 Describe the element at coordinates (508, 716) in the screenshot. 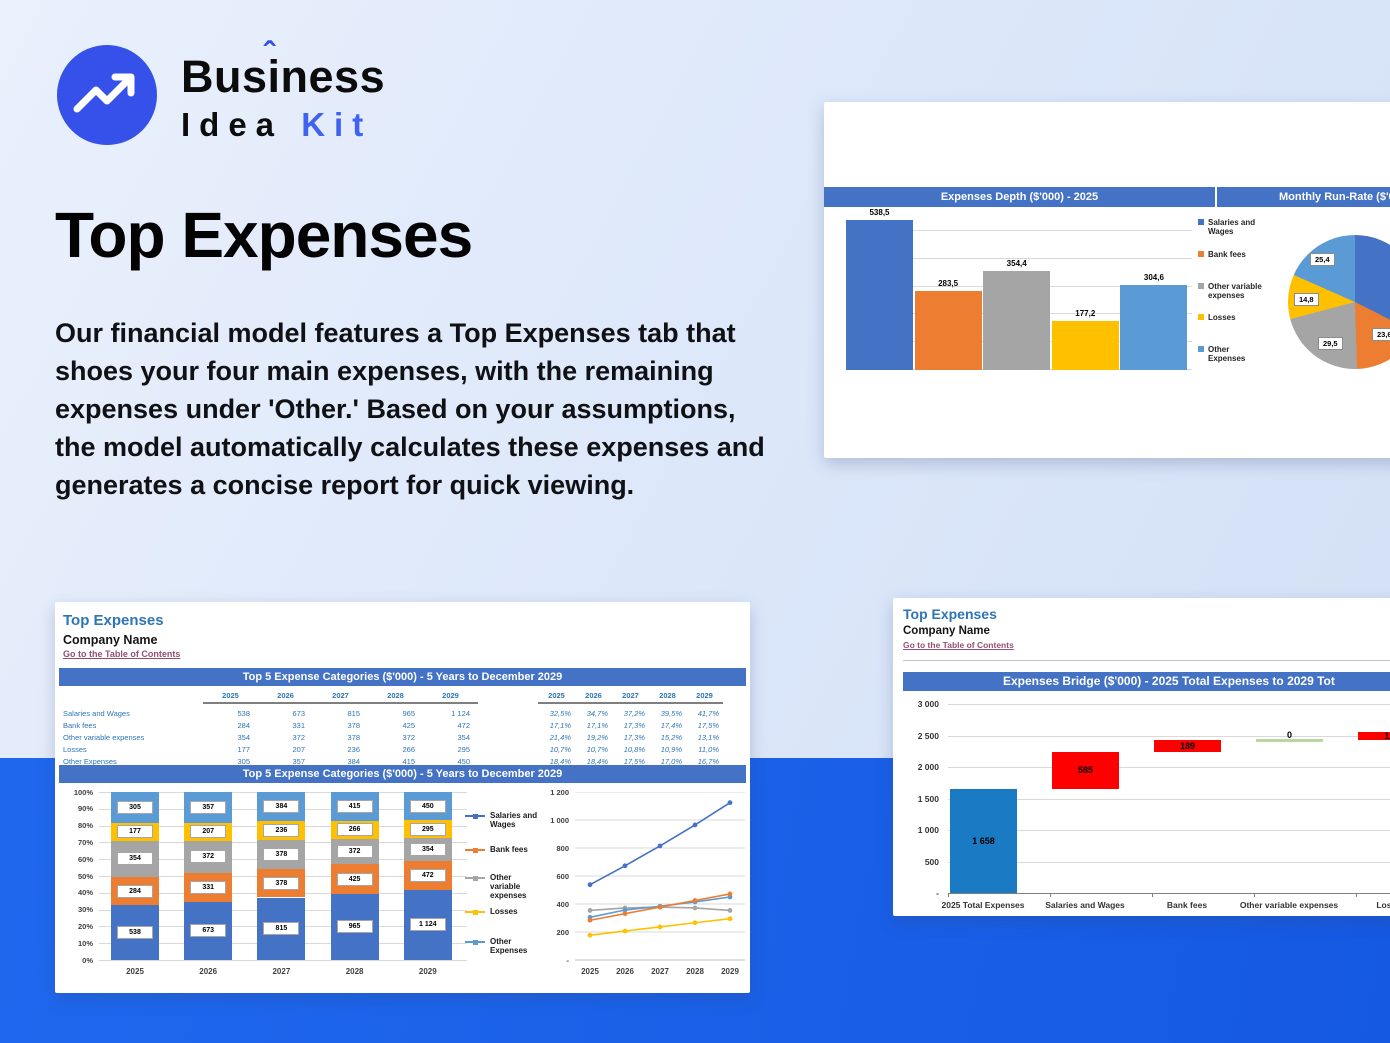

I see `spacer` at that location.